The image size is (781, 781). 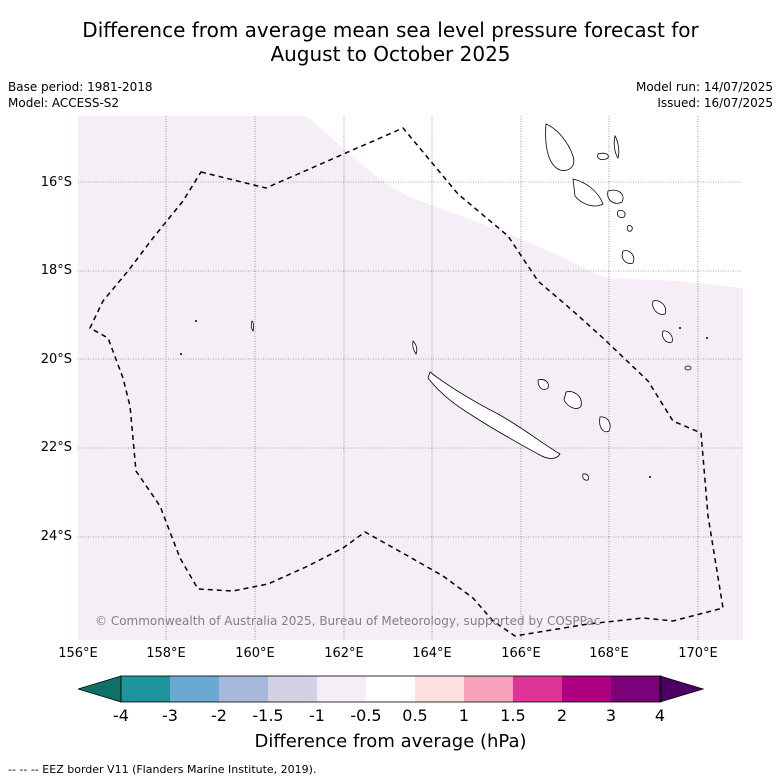 What do you see at coordinates (704, 95) in the screenshot?
I see `meta-right: Model run: 14/07/2025 Issued: 16/07/2025` at bounding box center [704, 95].